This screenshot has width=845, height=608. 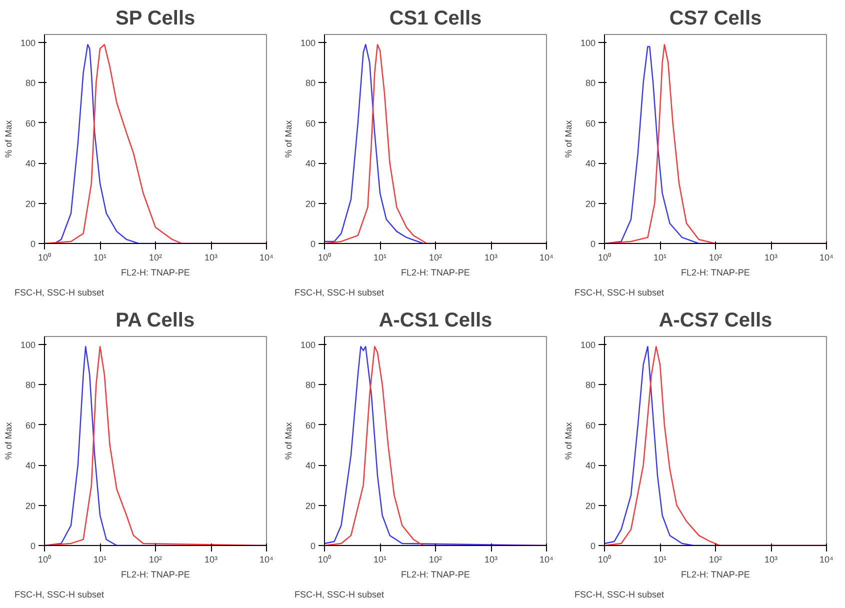 What do you see at coordinates (435, 19) in the screenshot?
I see `chart-title: CS1 Cells` at bounding box center [435, 19].